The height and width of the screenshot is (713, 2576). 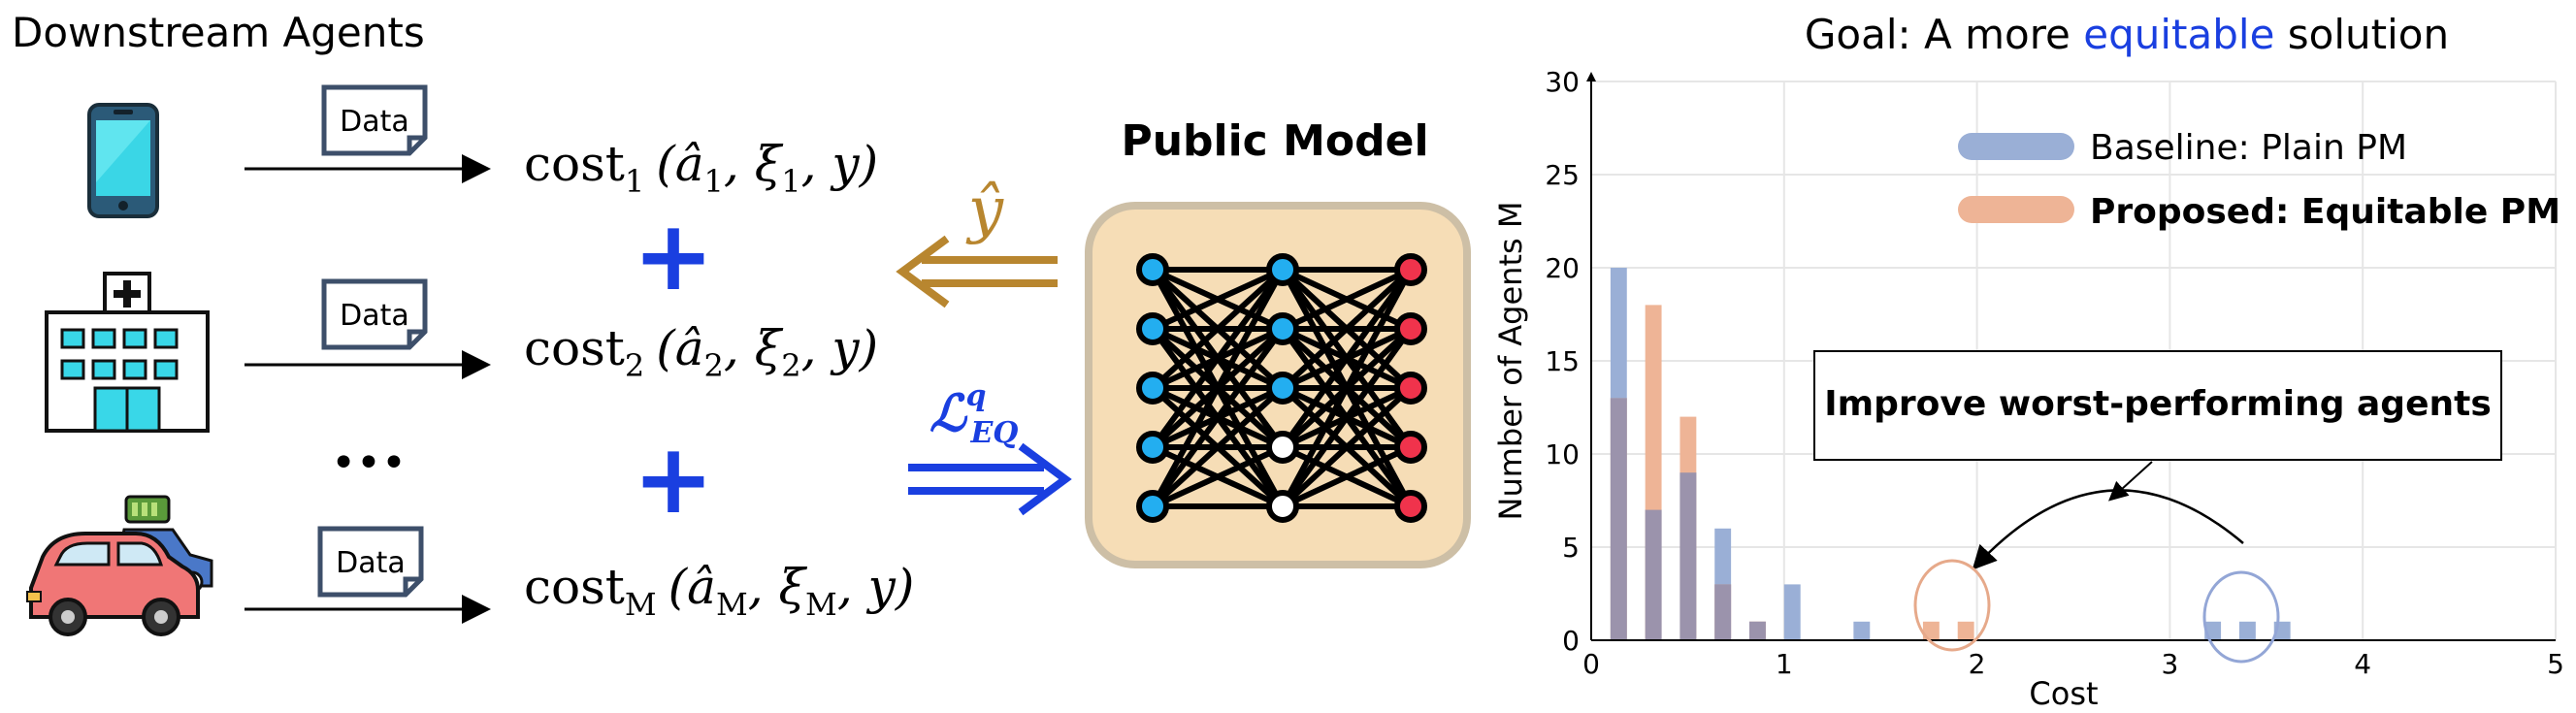 I want to click on y-tick-label: 30, so click(x=1563, y=82).